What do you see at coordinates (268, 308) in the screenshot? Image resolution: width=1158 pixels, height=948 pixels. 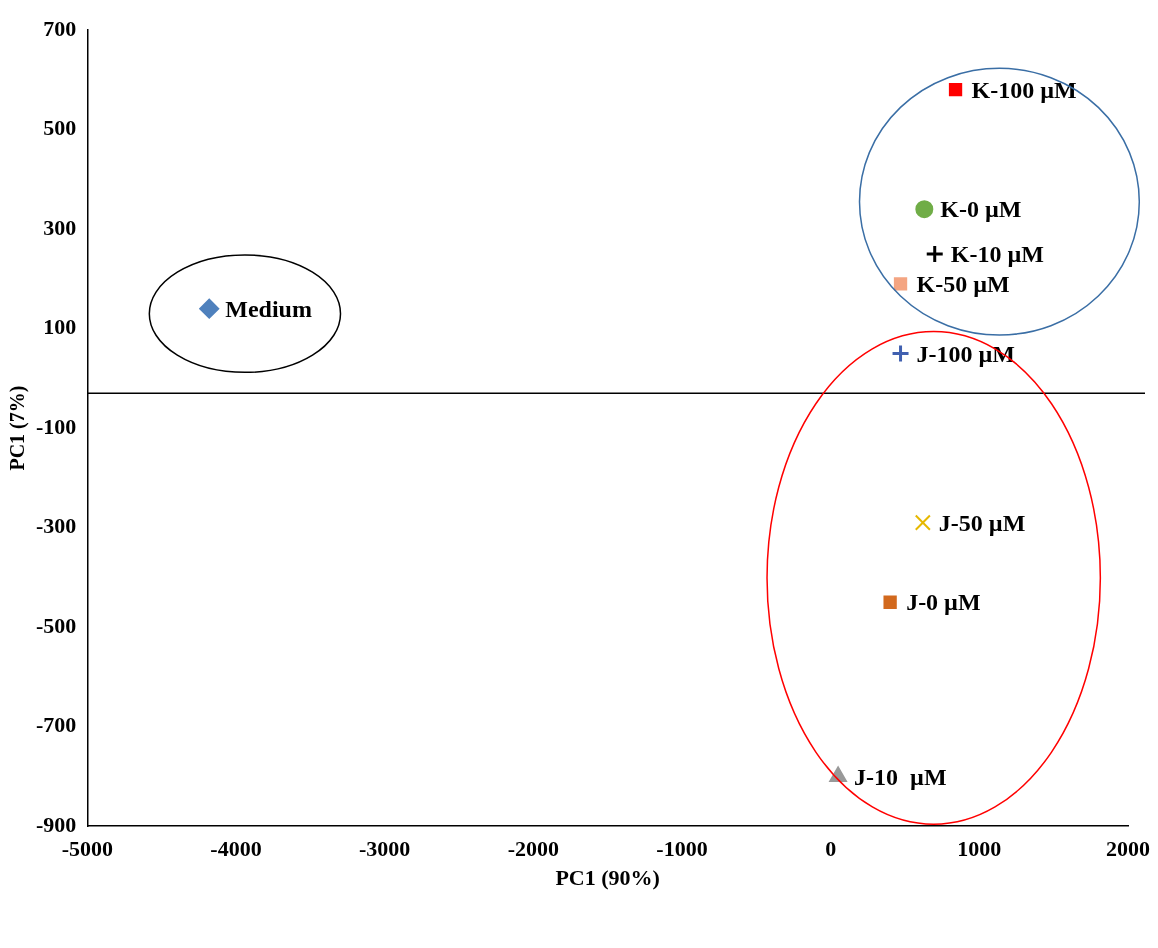 I see `series-label: Medium` at bounding box center [268, 308].